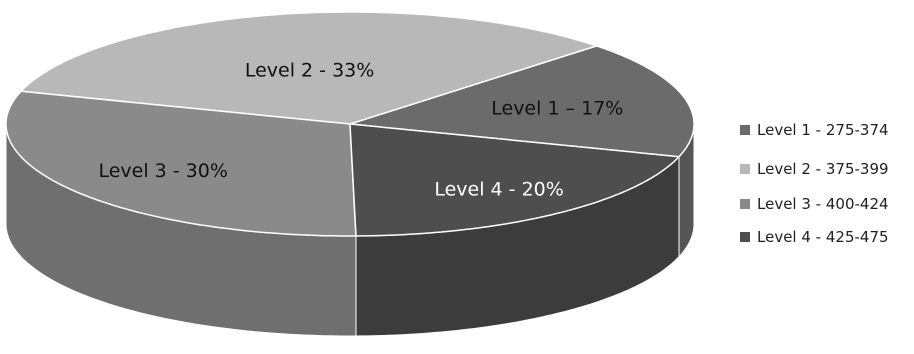 The image size is (914, 354). I want to click on legend-label-level-2: Level 2 - 375-399, so click(823, 169).